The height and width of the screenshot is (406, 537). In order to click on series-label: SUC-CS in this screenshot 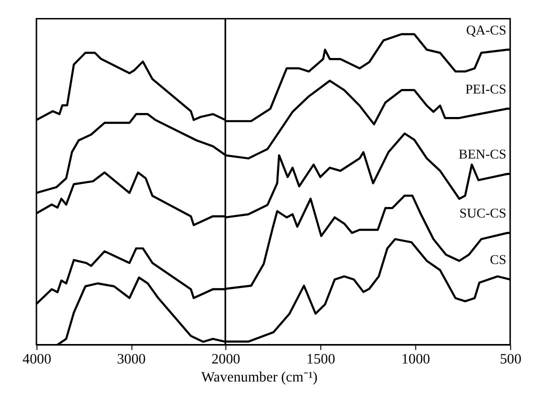, I will do `click(482, 213)`.